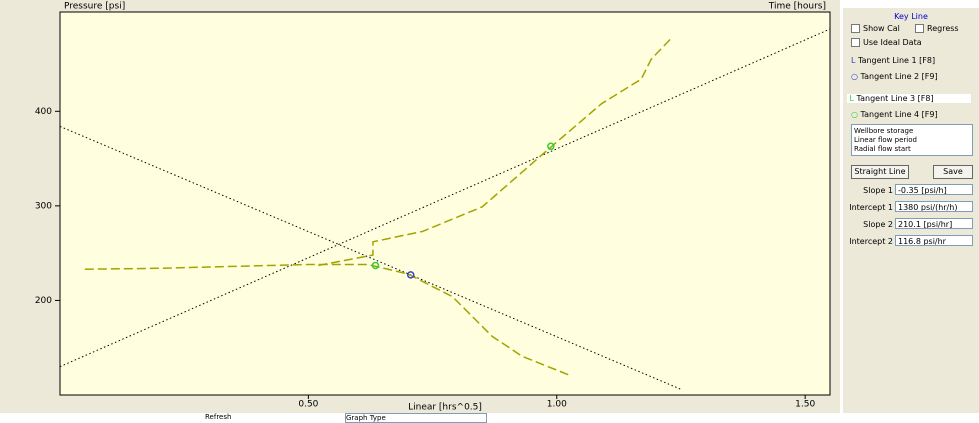 The image size is (979, 423). Describe the element at coordinates (94, 7) in the screenshot. I see `y-axis-label: Pressure [psi]` at that location.